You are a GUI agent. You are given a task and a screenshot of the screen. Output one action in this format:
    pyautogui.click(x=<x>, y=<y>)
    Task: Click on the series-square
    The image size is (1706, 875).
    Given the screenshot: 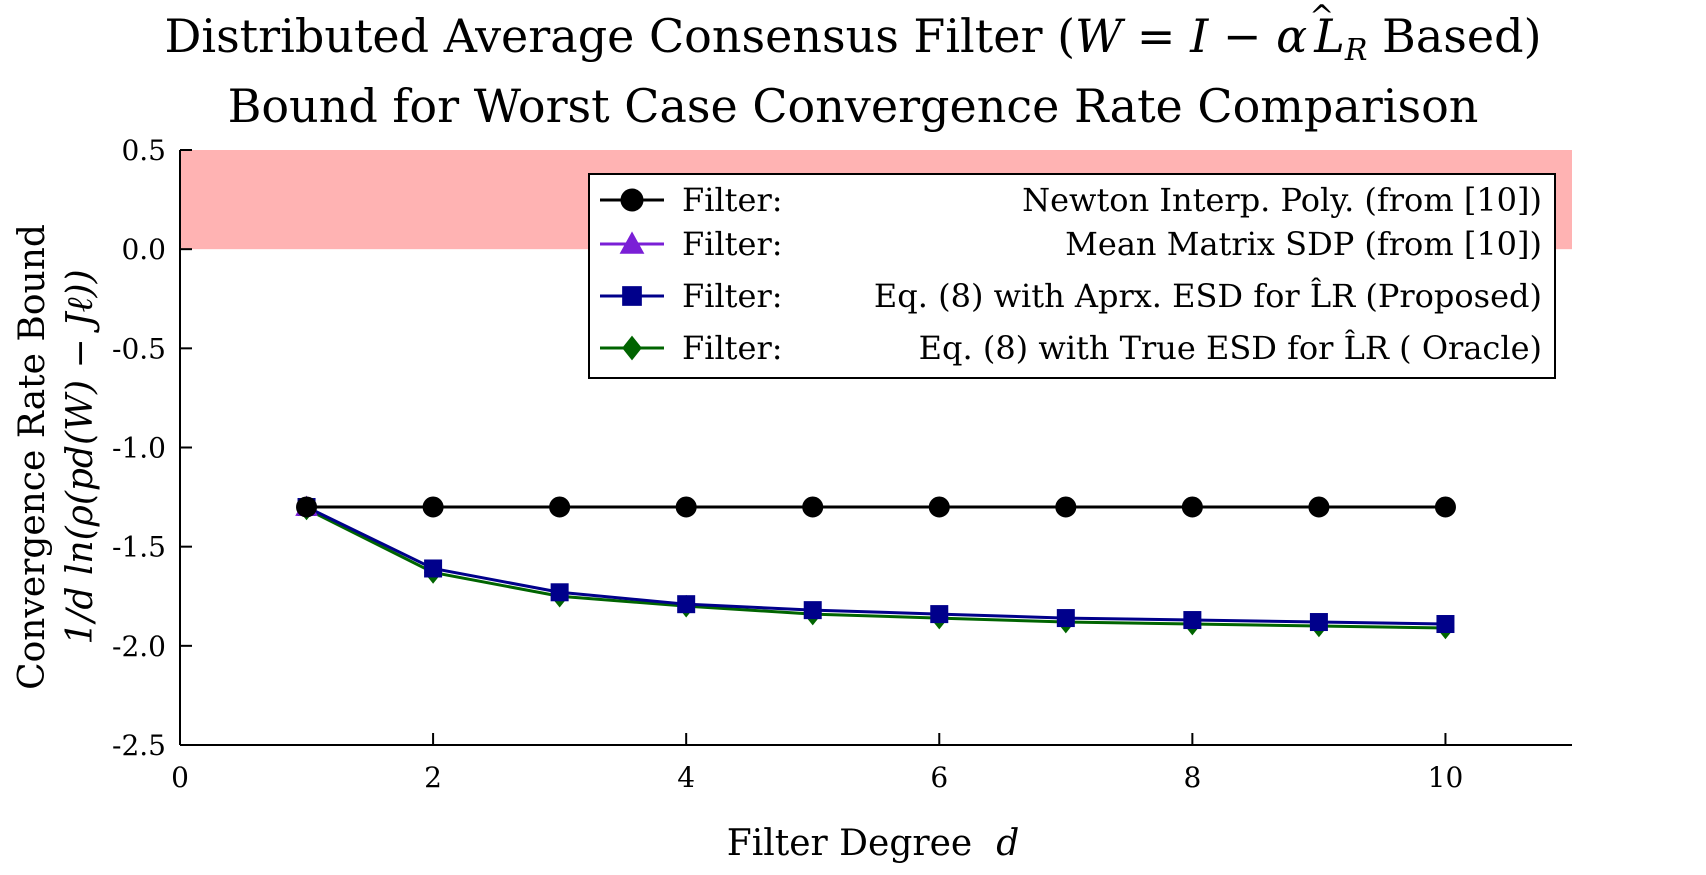 What is the action you would take?
    pyautogui.click(x=876, y=566)
    